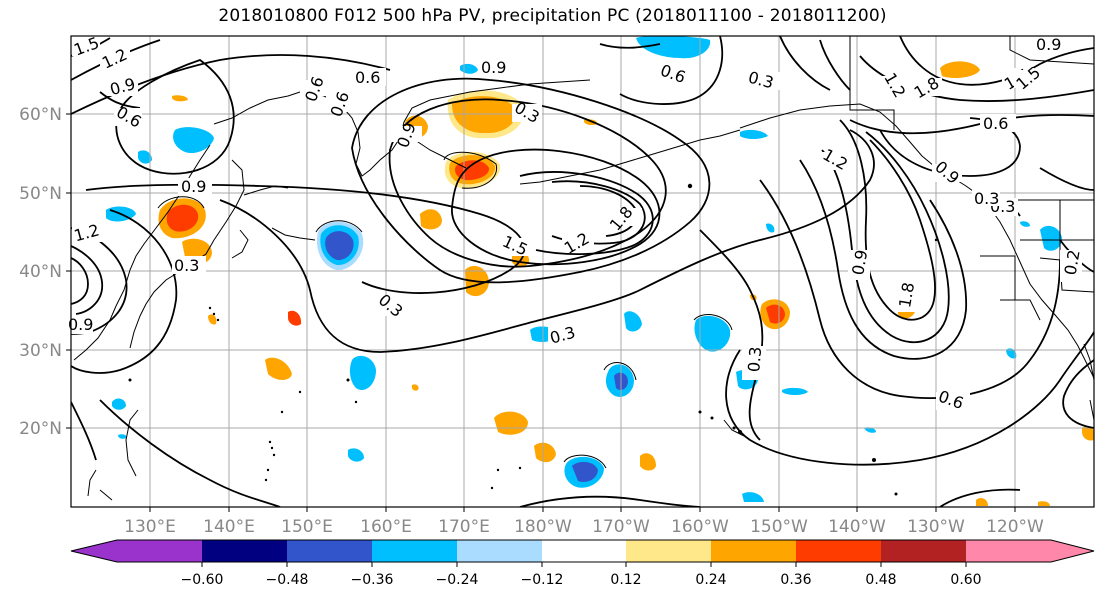 Image resolution: width=1105 pixels, height=601 pixels. What do you see at coordinates (229, 527) in the screenshot?
I see `lon-label: 140°E` at bounding box center [229, 527].